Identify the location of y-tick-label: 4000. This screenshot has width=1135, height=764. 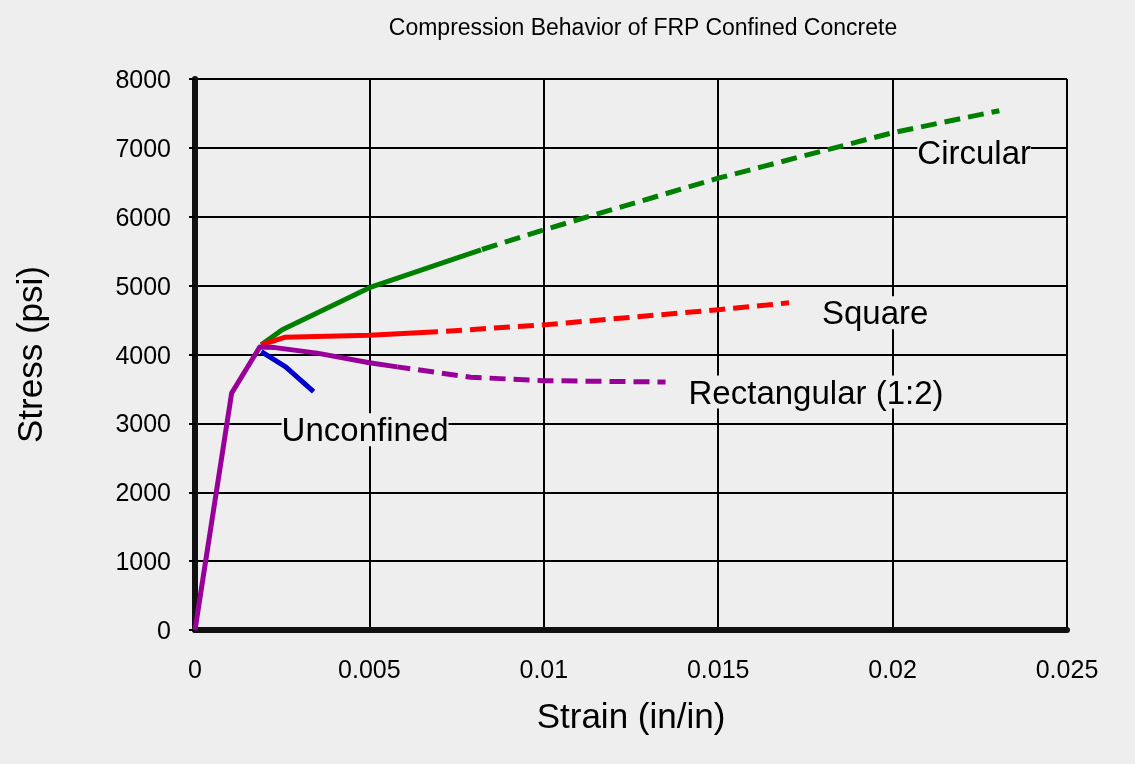
(143, 354).